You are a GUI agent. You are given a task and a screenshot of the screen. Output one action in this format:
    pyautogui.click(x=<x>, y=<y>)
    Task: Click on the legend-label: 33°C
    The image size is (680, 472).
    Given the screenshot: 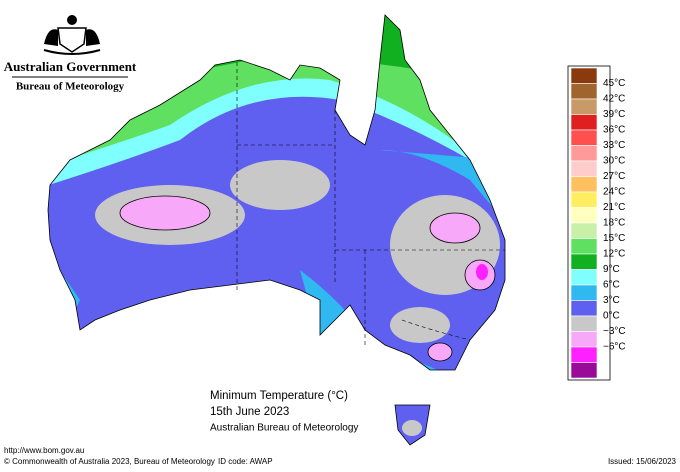 What is the action you would take?
    pyautogui.click(x=614, y=145)
    